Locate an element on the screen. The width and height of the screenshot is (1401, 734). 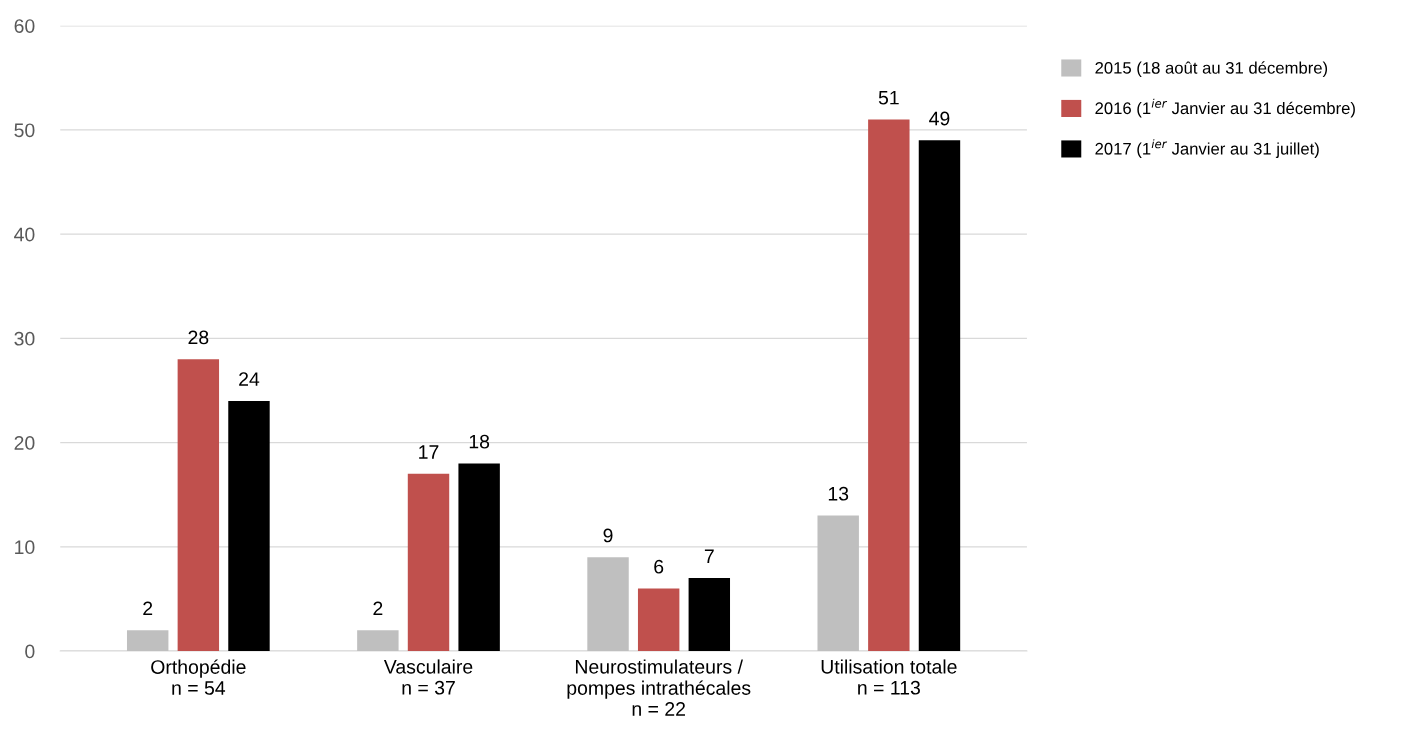
y-tick-label: 60 is located at coordinates (24, 26).